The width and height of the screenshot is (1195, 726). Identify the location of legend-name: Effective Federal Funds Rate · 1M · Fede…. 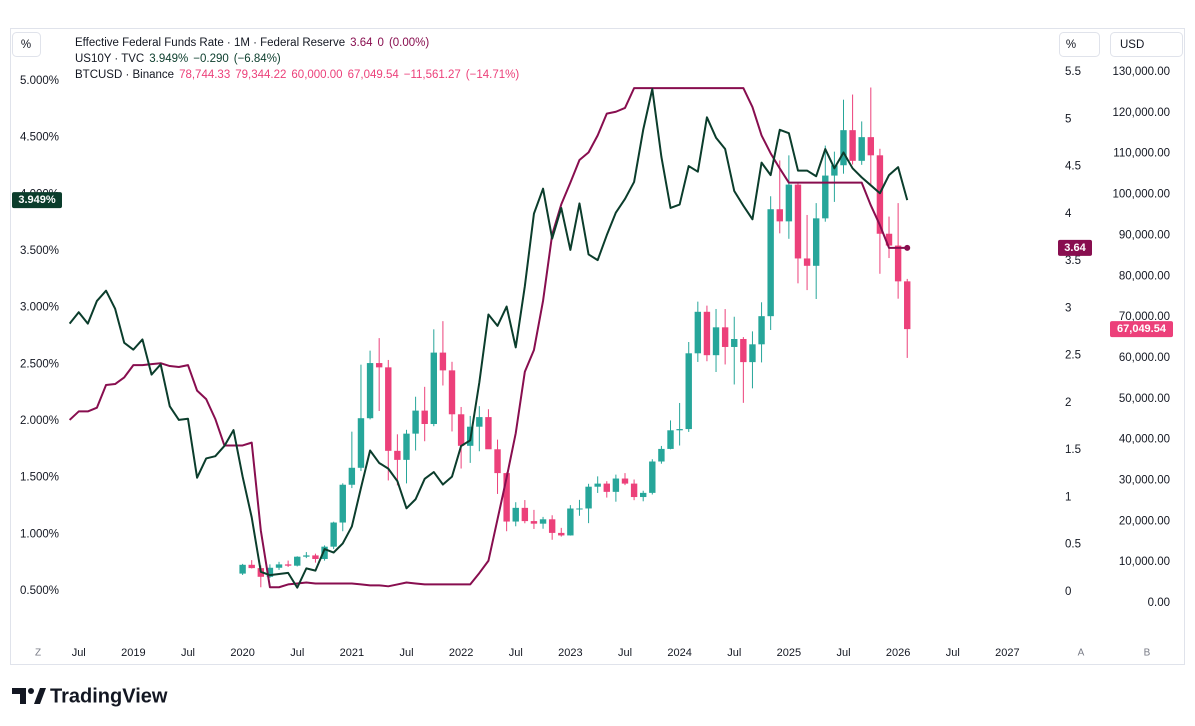
(210, 43).